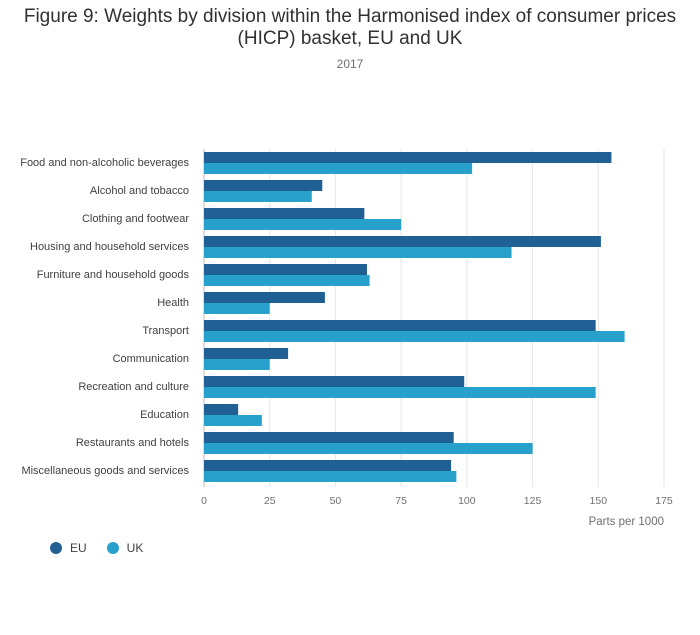 This screenshot has width=700, height=635. Describe the element at coordinates (68, 548) in the screenshot. I see `legend-item-eu: EU` at that location.